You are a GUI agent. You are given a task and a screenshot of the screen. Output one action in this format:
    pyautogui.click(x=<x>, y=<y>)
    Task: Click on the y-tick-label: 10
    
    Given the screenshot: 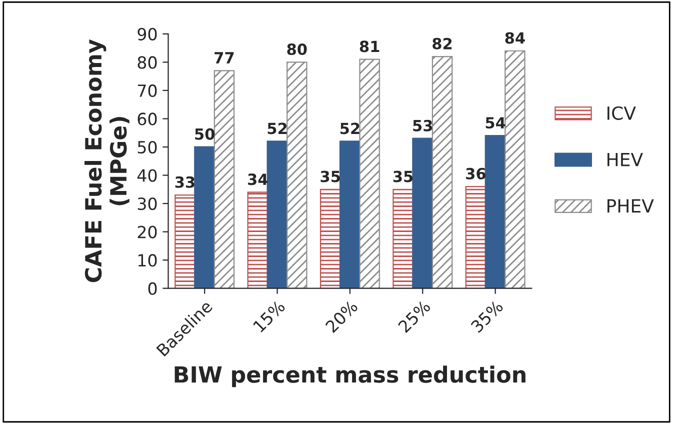 What is the action you would take?
    pyautogui.click(x=147, y=260)
    